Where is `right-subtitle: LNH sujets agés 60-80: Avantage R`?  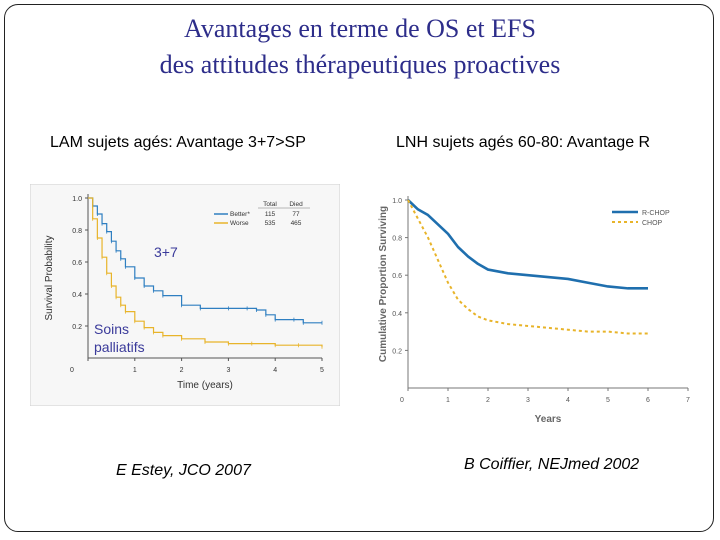 right-subtitle: LNH sujets agés 60-80: Avantage R is located at coordinates (523, 142).